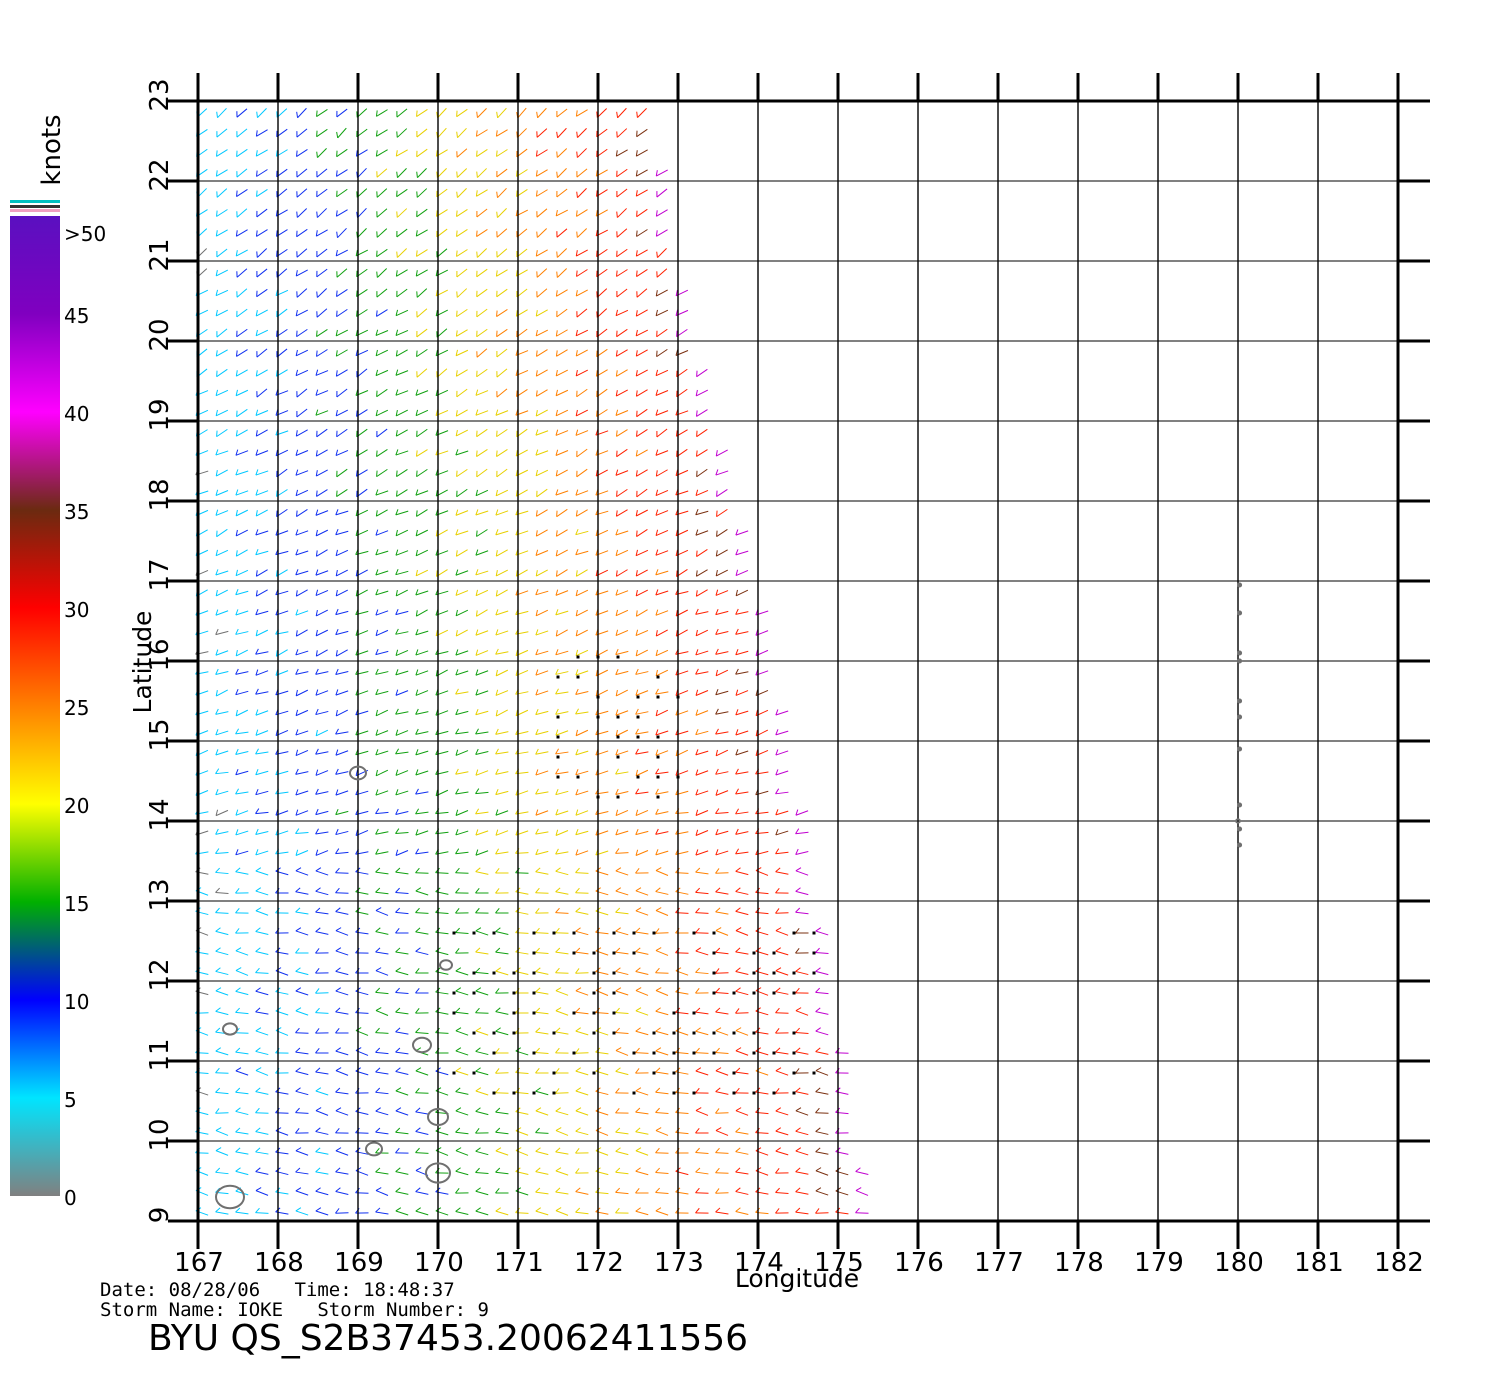 The width and height of the screenshot is (1500, 1400). Describe the element at coordinates (374, 1149) in the screenshot. I see `land-contour` at that location.